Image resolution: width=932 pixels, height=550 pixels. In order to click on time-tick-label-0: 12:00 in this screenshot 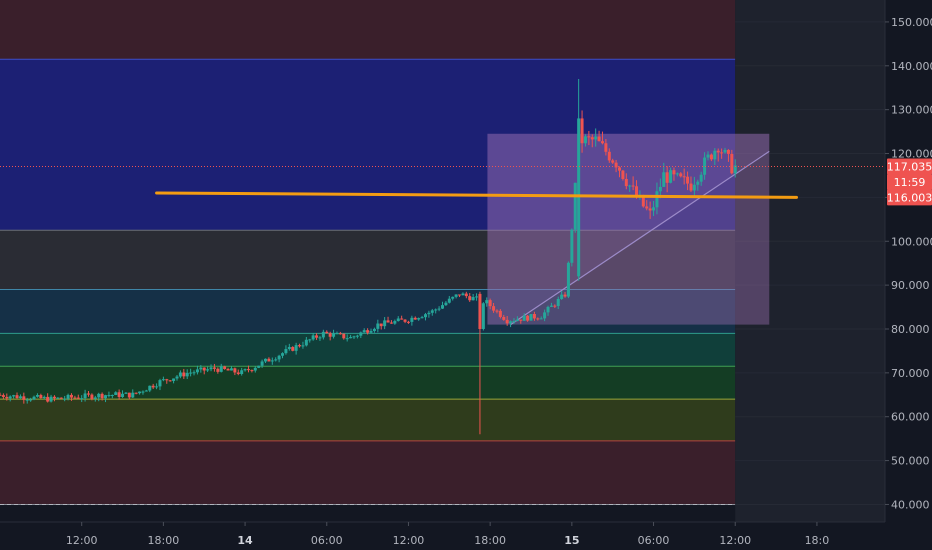, I will do `click(82, 540)`.